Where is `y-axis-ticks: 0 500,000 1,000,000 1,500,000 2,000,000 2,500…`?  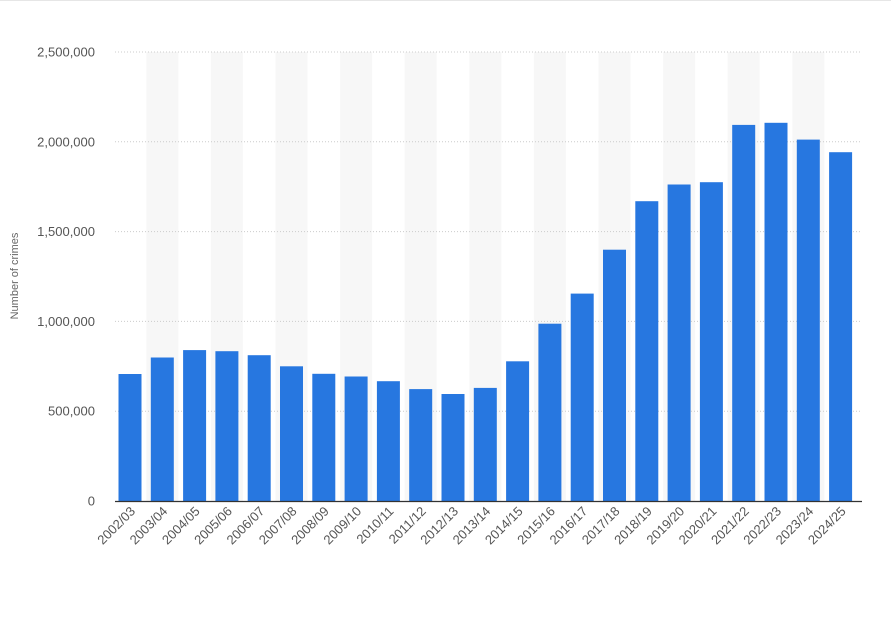 y-axis-ticks: 0 500,000 1,000,000 1,500,000 2,000,000 2,500… is located at coordinates (66, 277).